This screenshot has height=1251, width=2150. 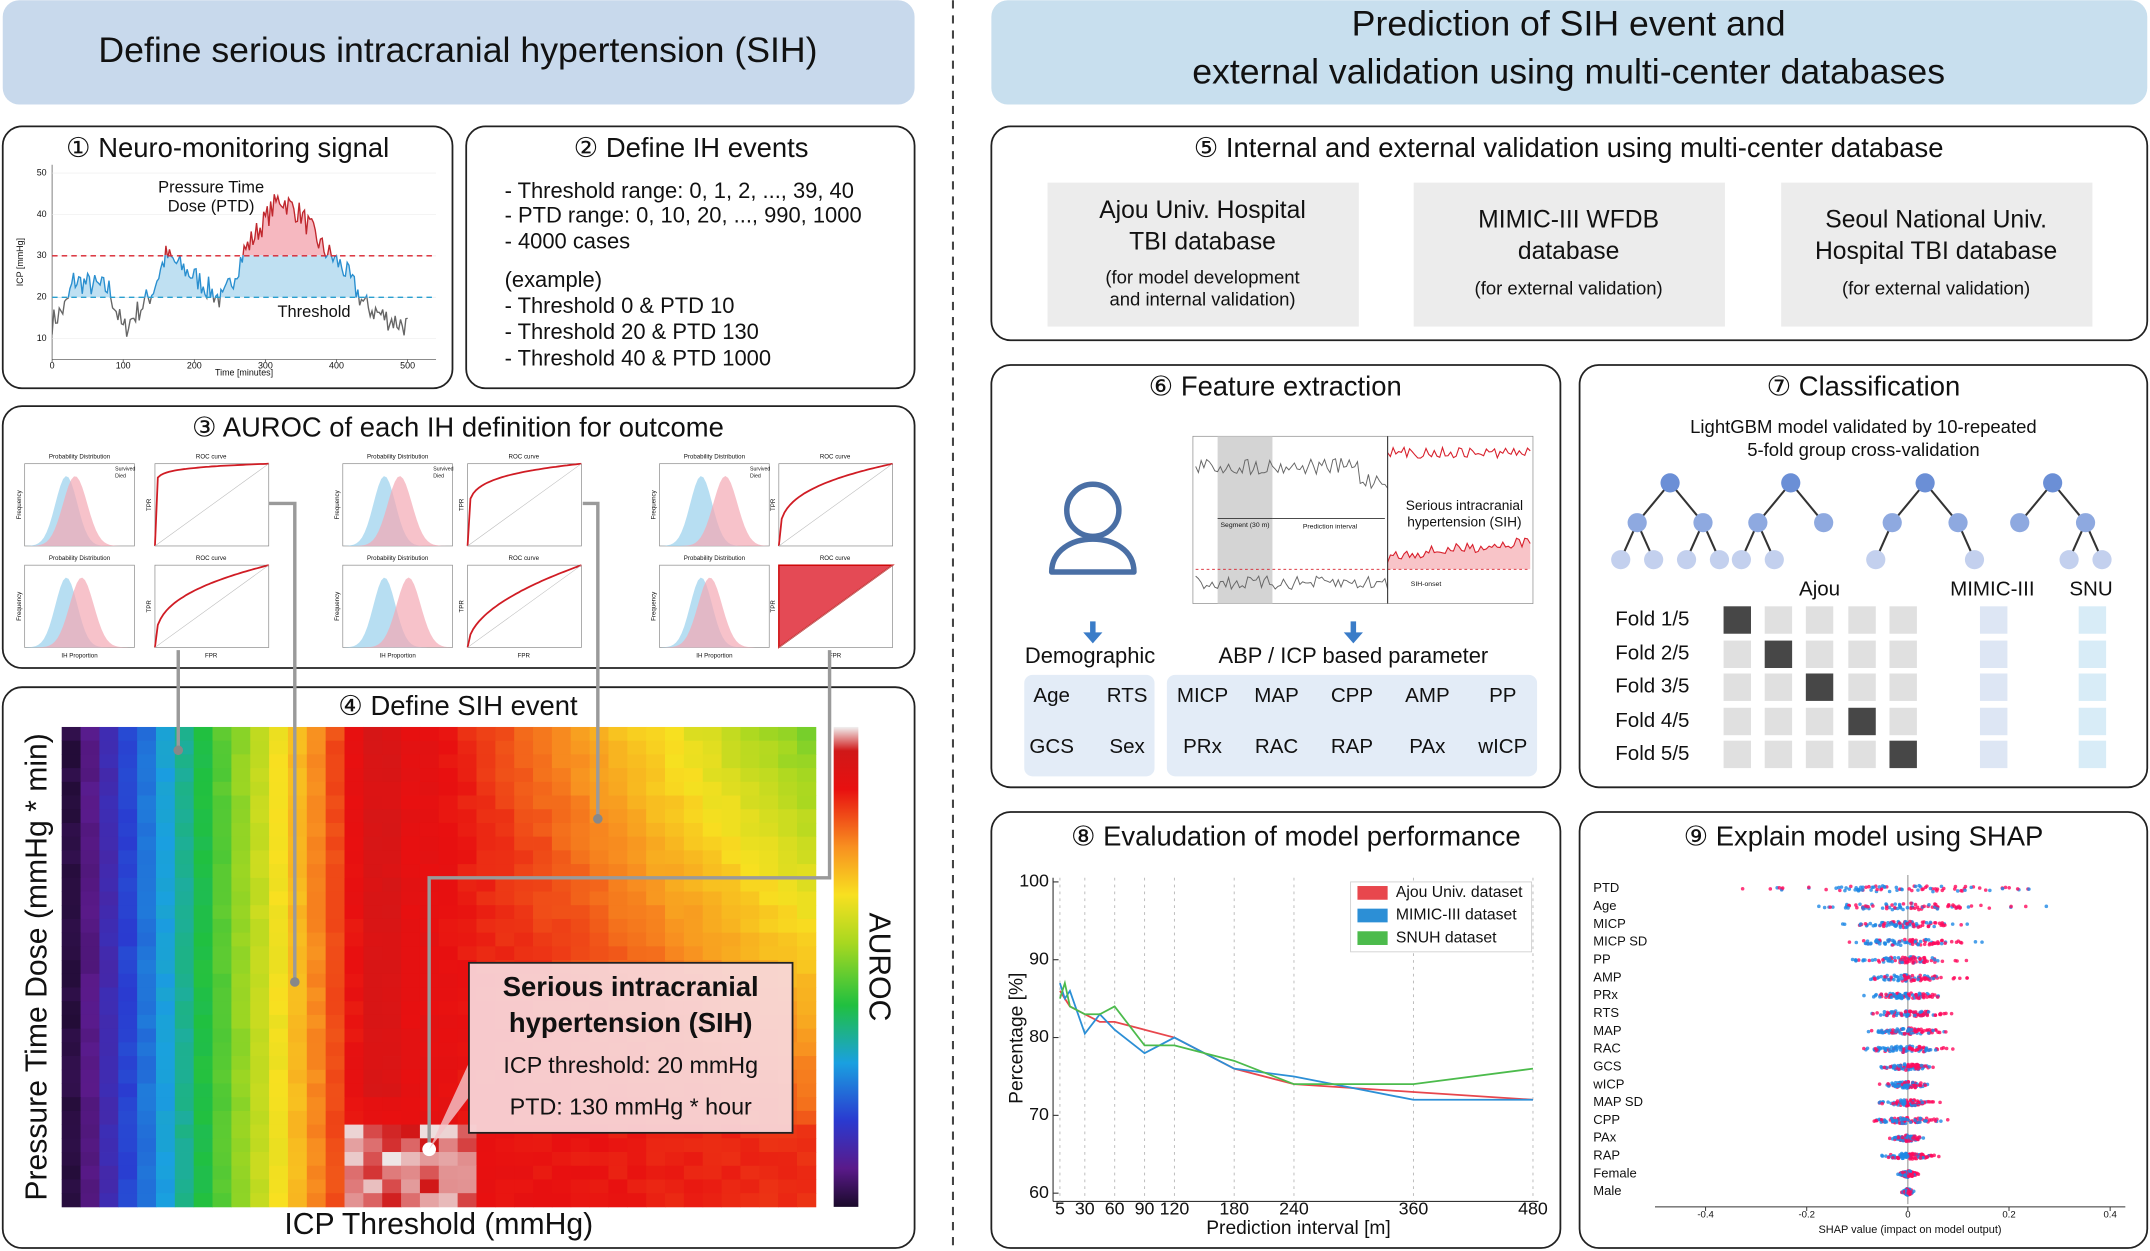 I want to click on roc, so click(x=524, y=504).